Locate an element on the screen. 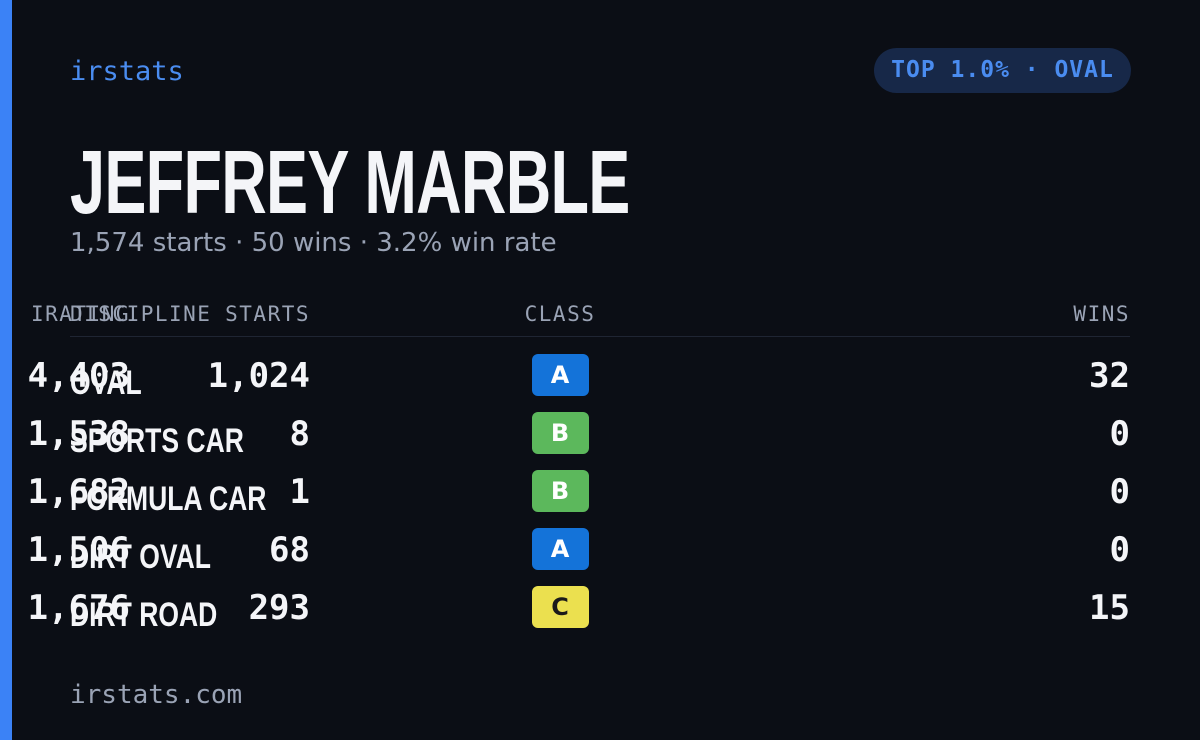  header-rule is located at coordinates (600, 336).